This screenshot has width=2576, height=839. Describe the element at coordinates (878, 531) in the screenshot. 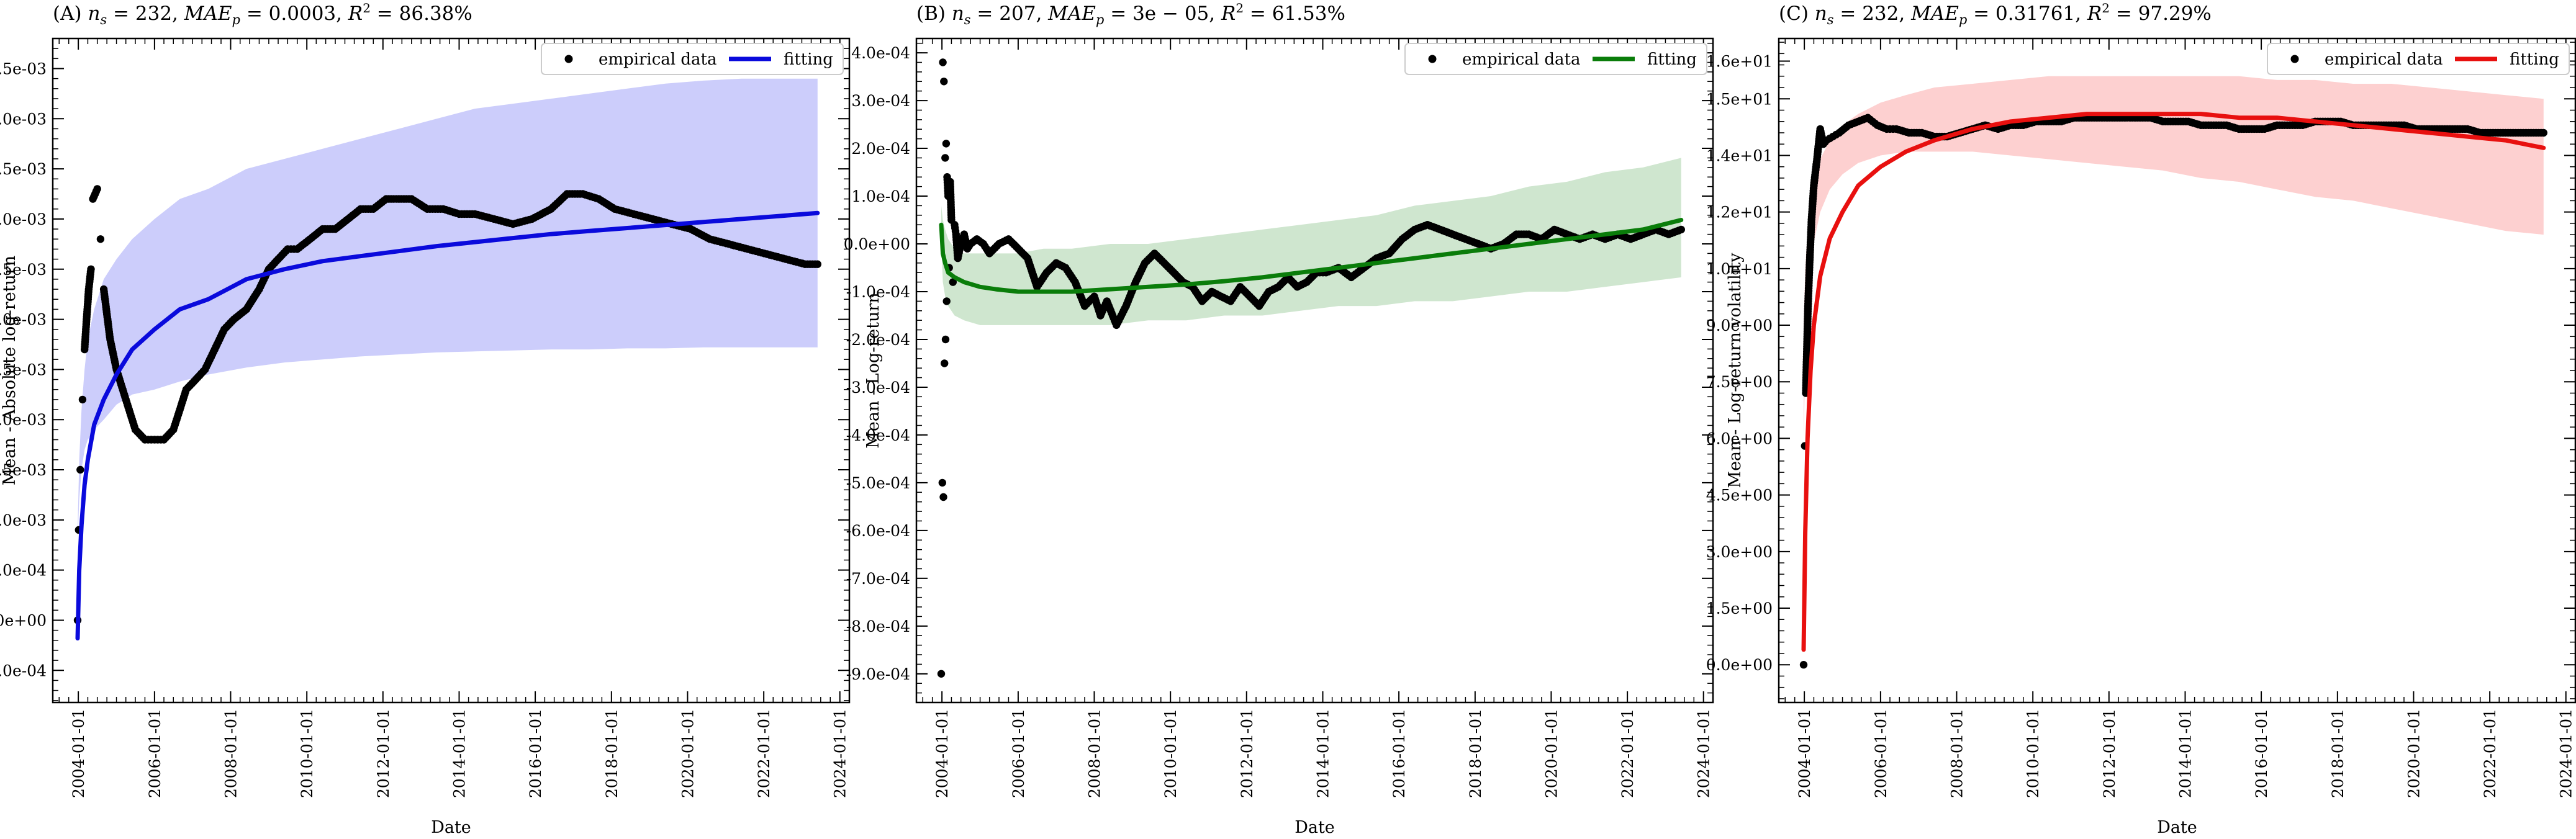

I see `y-tick-label: -6.0e-04` at that location.